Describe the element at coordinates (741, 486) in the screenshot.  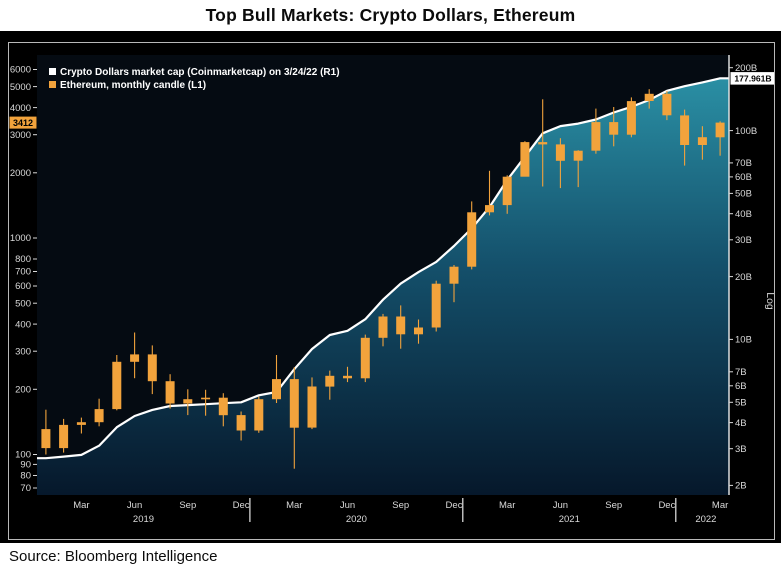
I see `svg-text: 2B` at that location.